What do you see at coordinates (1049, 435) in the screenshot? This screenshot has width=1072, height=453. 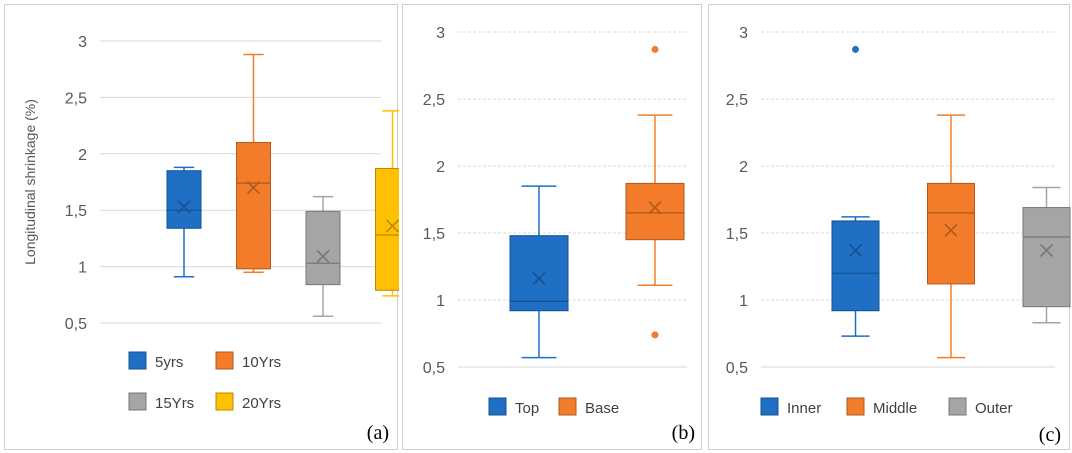 I see `panel-label-c: (c)` at bounding box center [1049, 435].